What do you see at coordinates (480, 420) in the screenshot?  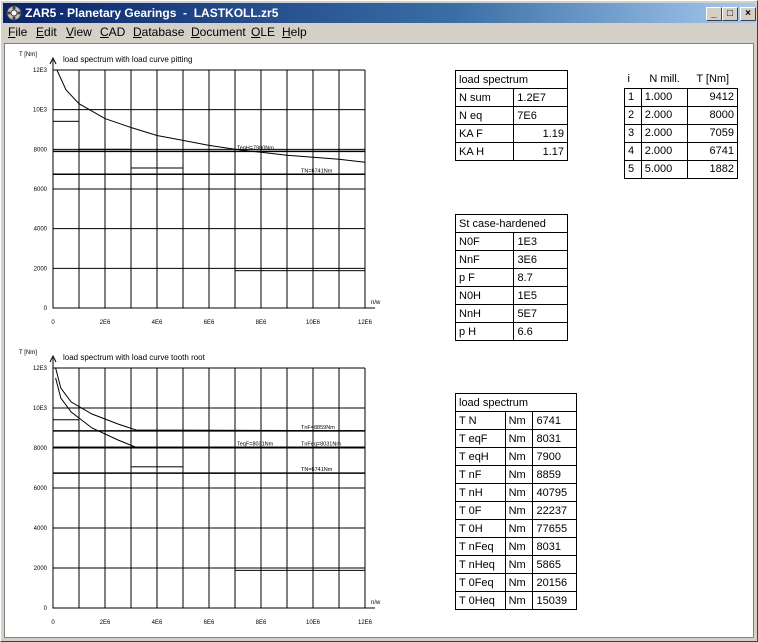 I see `row-label: T N` at bounding box center [480, 420].